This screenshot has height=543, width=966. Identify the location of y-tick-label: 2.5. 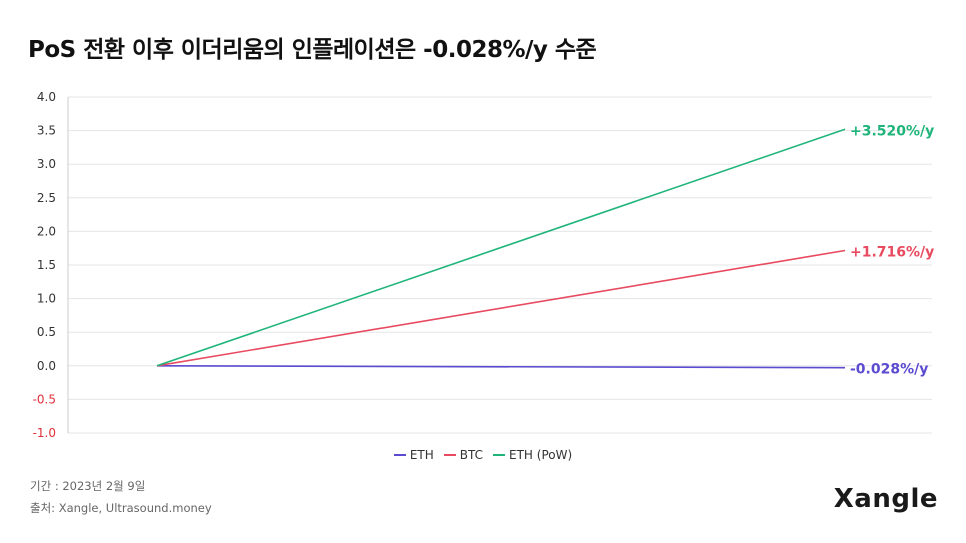
(46, 198).